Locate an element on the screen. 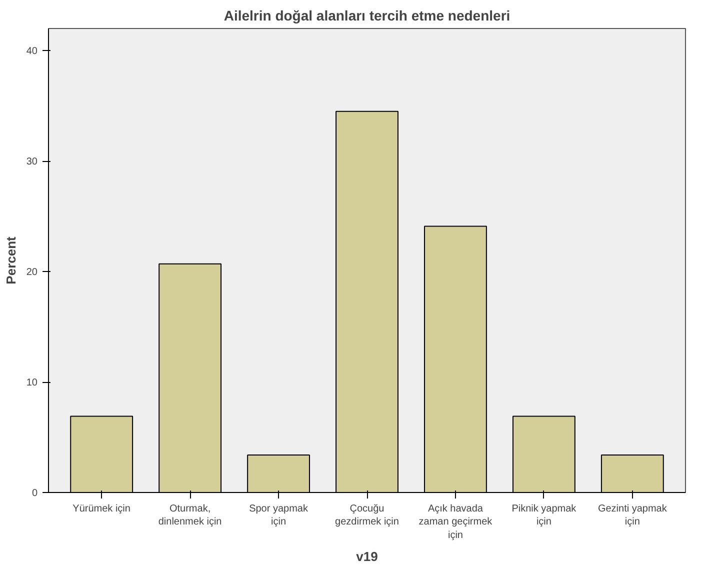 Image resolution: width=702 pixels, height=568 pixels. y-tick-label: 40 is located at coordinates (32, 52).